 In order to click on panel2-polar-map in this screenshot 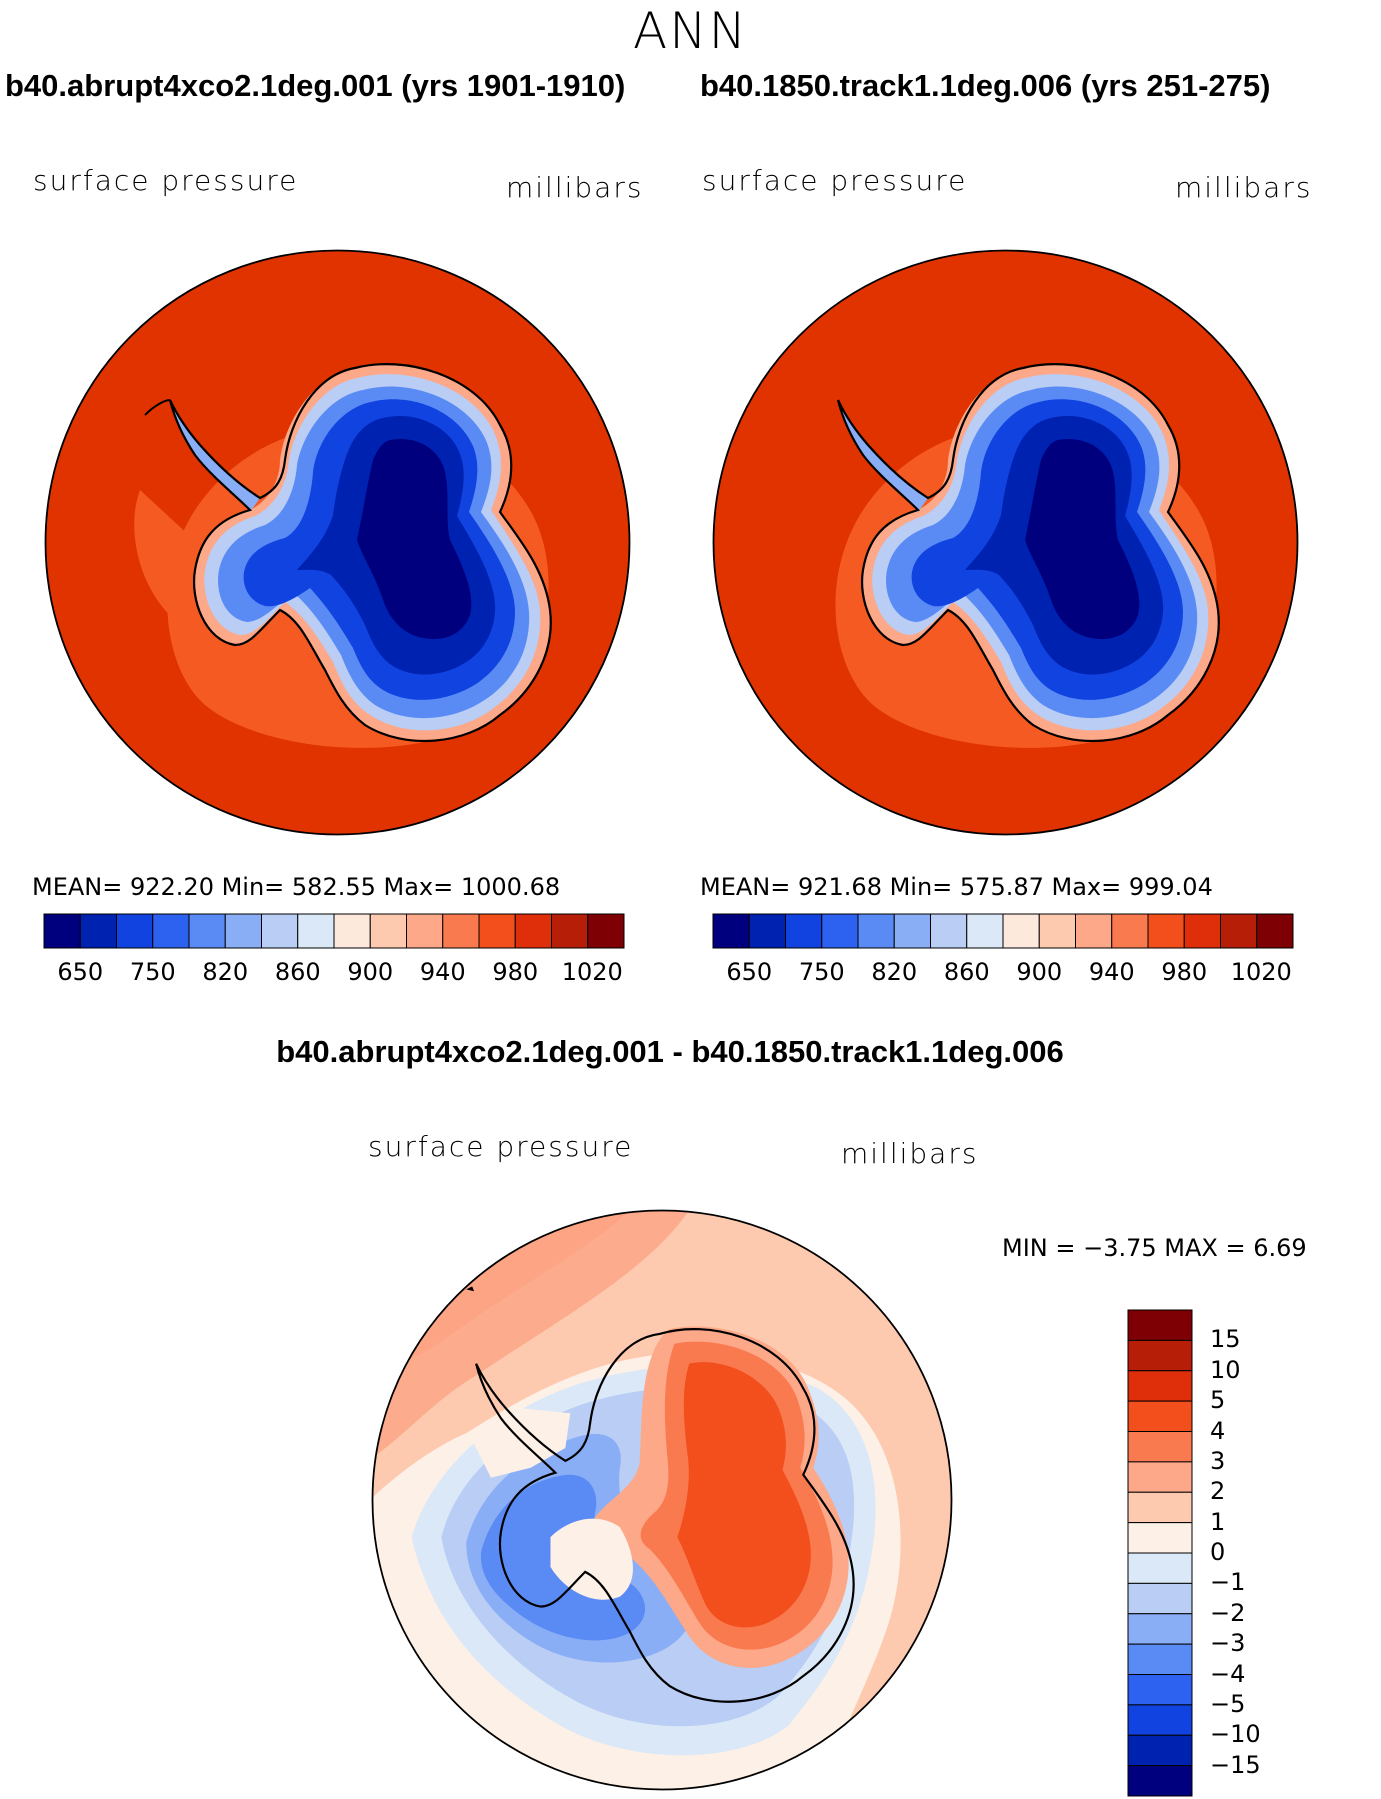, I will do `click(1005, 542)`.